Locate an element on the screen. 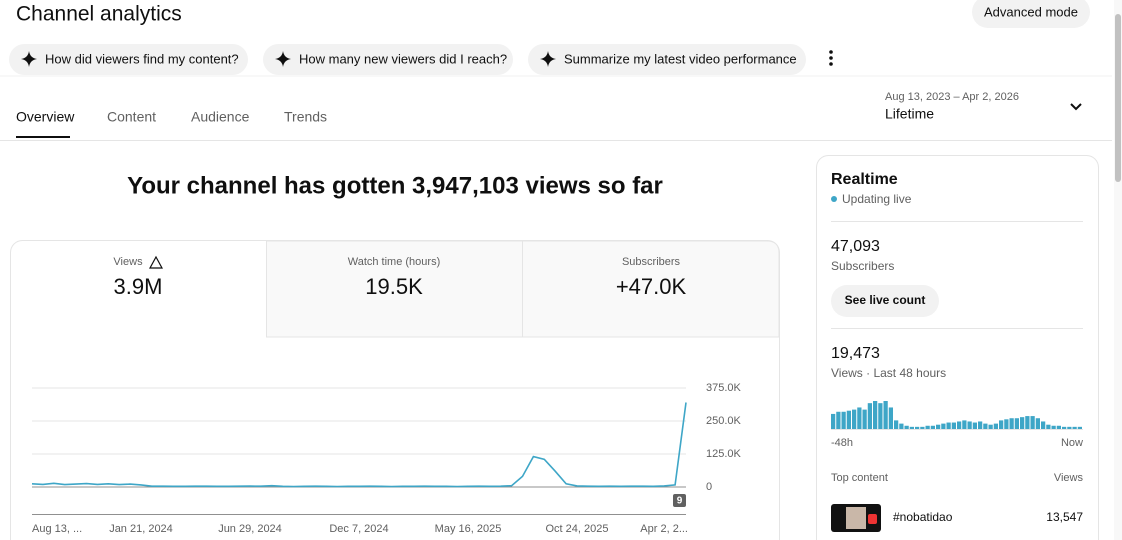  thumbnail-badge is located at coordinates (872, 519).